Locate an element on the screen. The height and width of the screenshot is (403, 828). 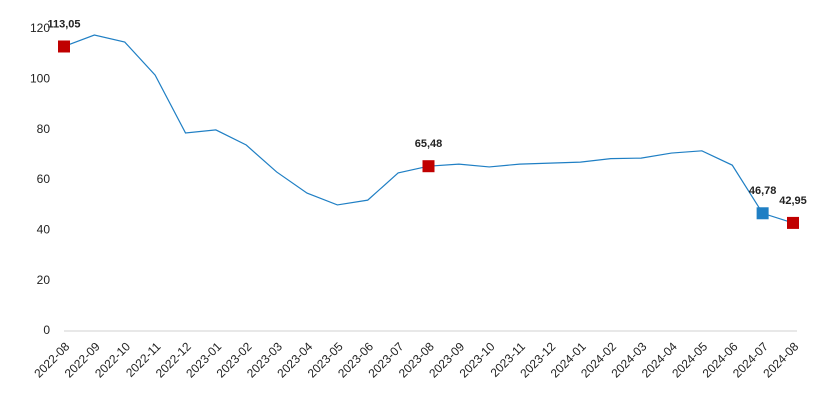
y-tick-label: 100 is located at coordinates (40, 79).